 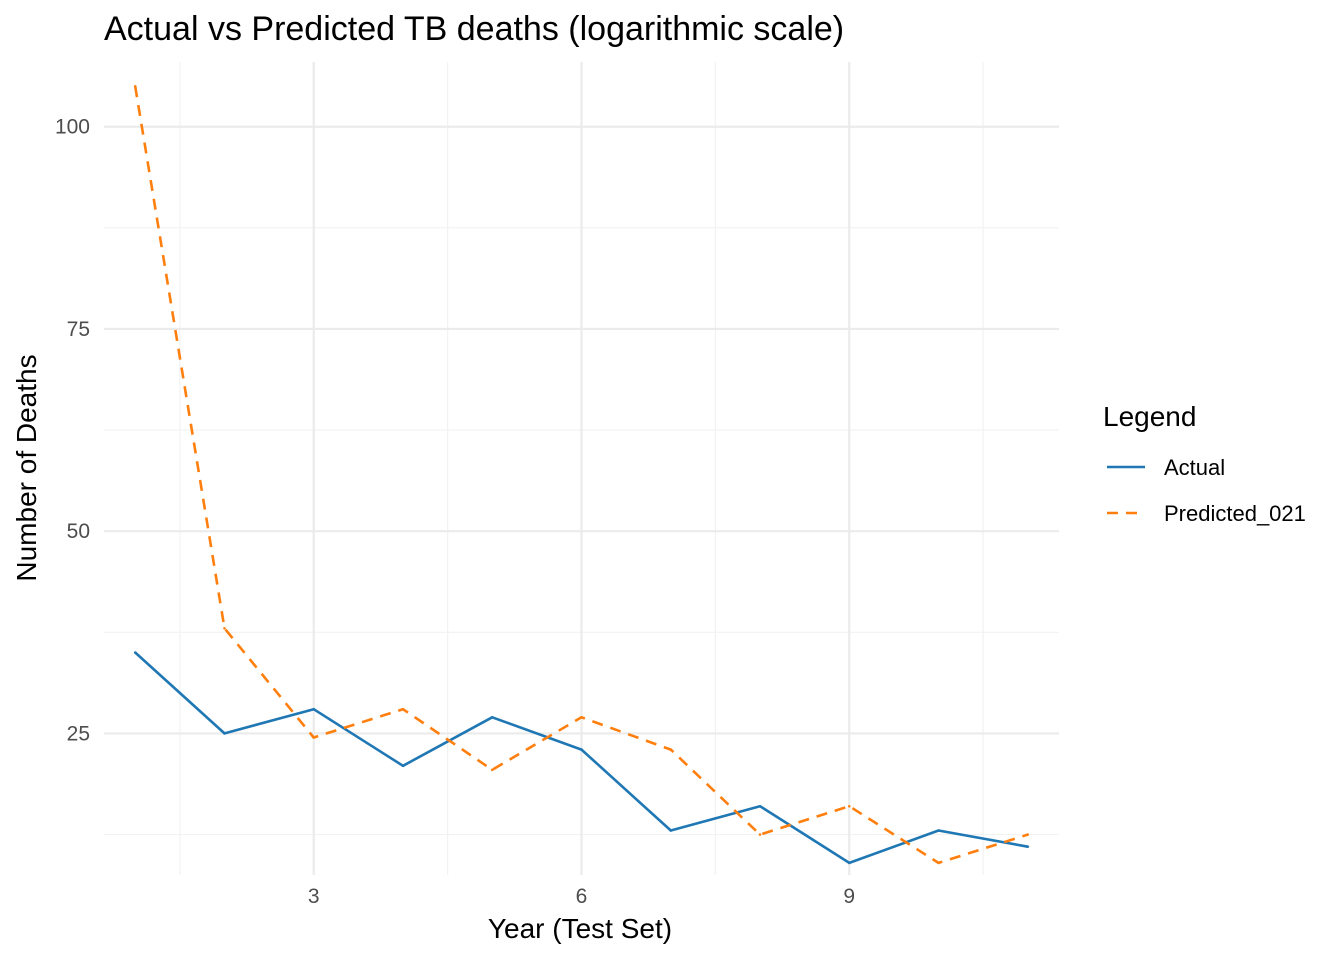 What do you see at coordinates (1206, 490) in the screenshot?
I see `legend-items: Actual Predicted_021` at bounding box center [1206, 490].